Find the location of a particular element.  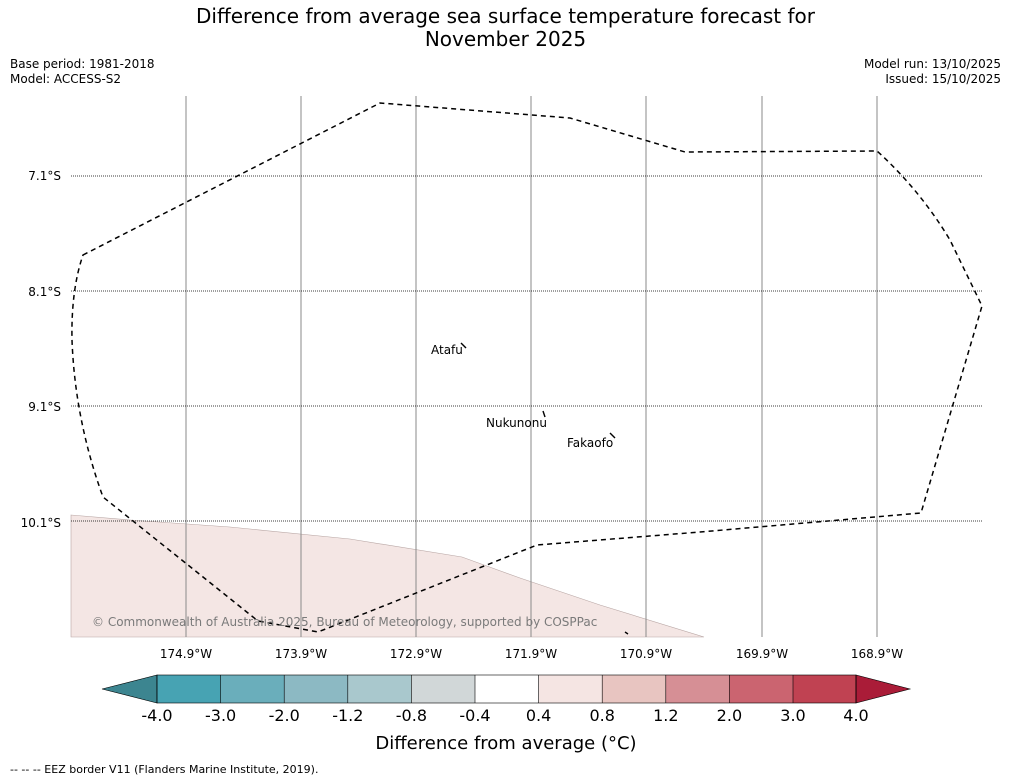

place-labels: Atafu Nukunonu Fakaofo is located at coordinates (522, 396).